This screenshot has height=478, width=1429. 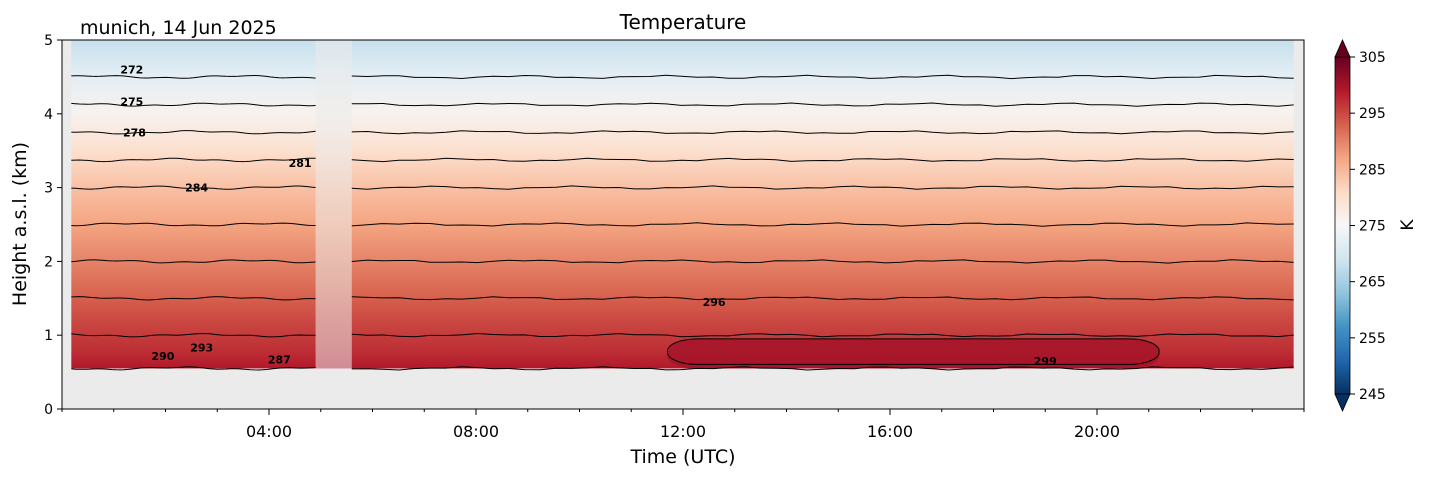 I want to click on colorbar-tick-label: 275, so click(x=1372, y=227).